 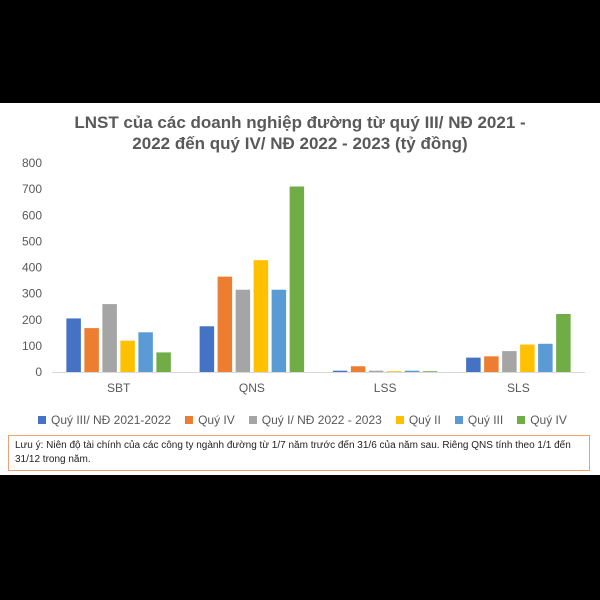 I want to click on x-category-label: LSS, so click(x=385, y=388).